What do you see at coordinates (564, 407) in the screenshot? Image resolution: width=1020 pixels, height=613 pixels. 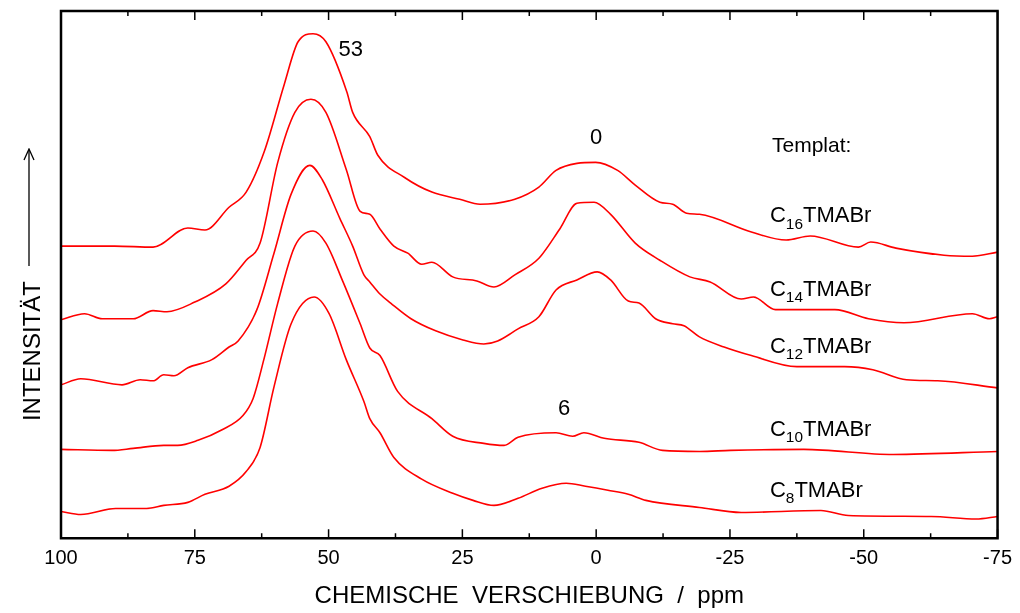 I see `annotation: 6` at bounding box center [564, 407].